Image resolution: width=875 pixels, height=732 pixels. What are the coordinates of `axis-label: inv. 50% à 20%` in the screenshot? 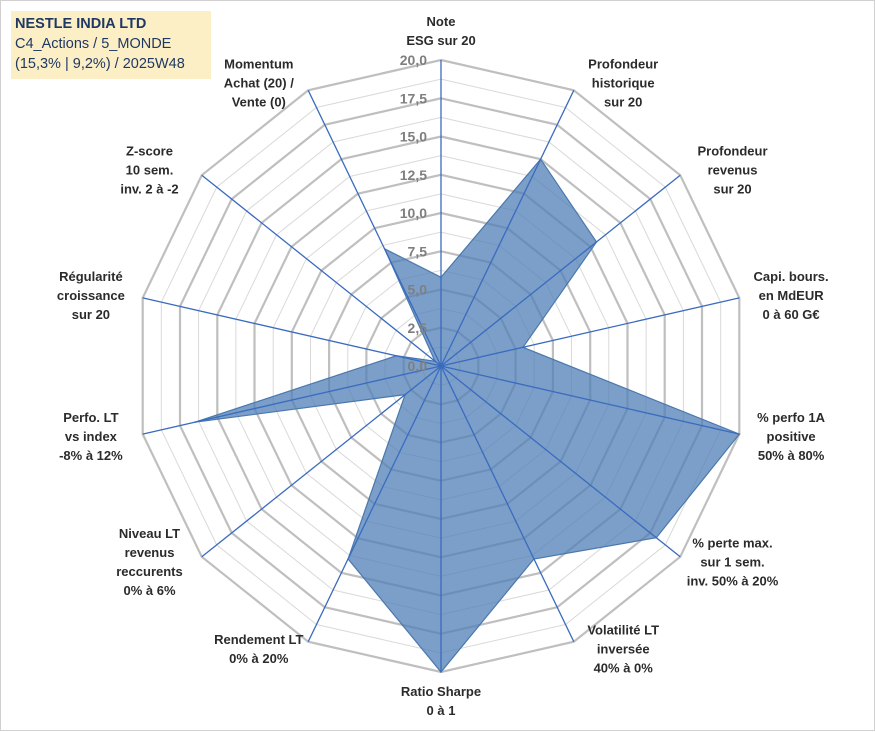 It's located at (733, 580).